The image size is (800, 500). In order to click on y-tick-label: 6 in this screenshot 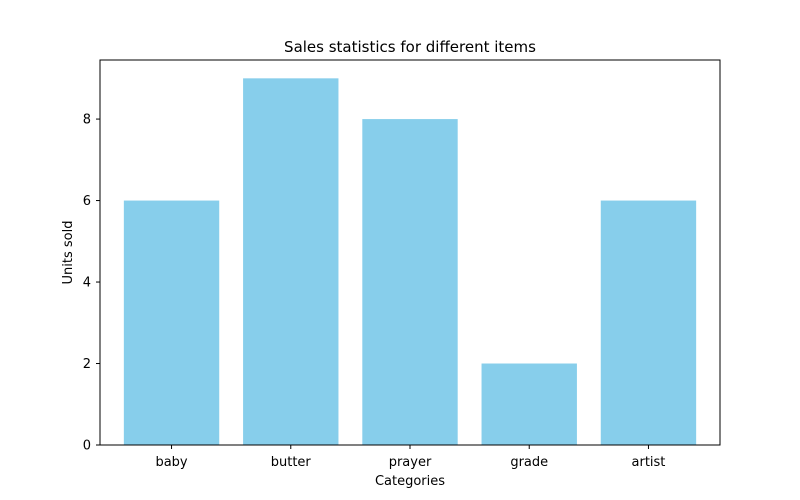, I will do `click(87, 201)`.